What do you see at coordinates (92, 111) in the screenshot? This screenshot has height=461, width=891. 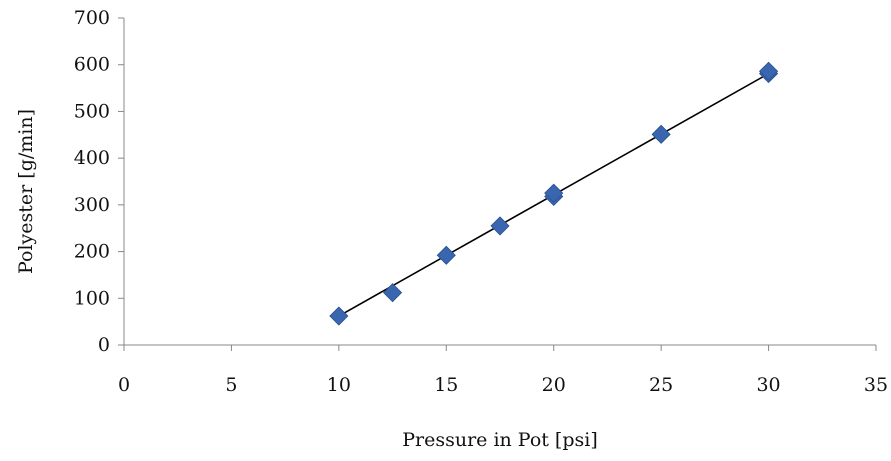 I see `y-tick-label: 500` at bounding box center [92, 111].